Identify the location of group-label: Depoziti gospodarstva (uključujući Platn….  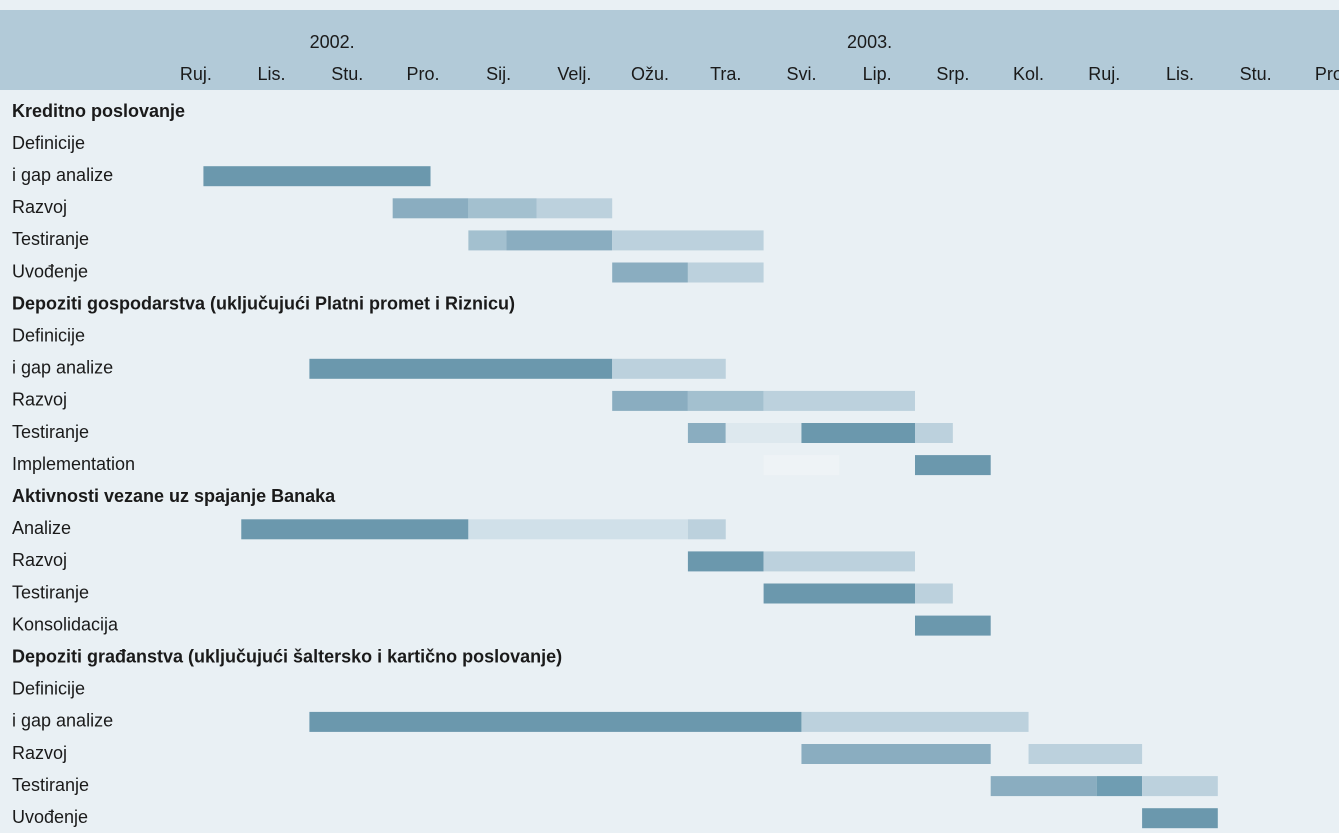
(263, 303).